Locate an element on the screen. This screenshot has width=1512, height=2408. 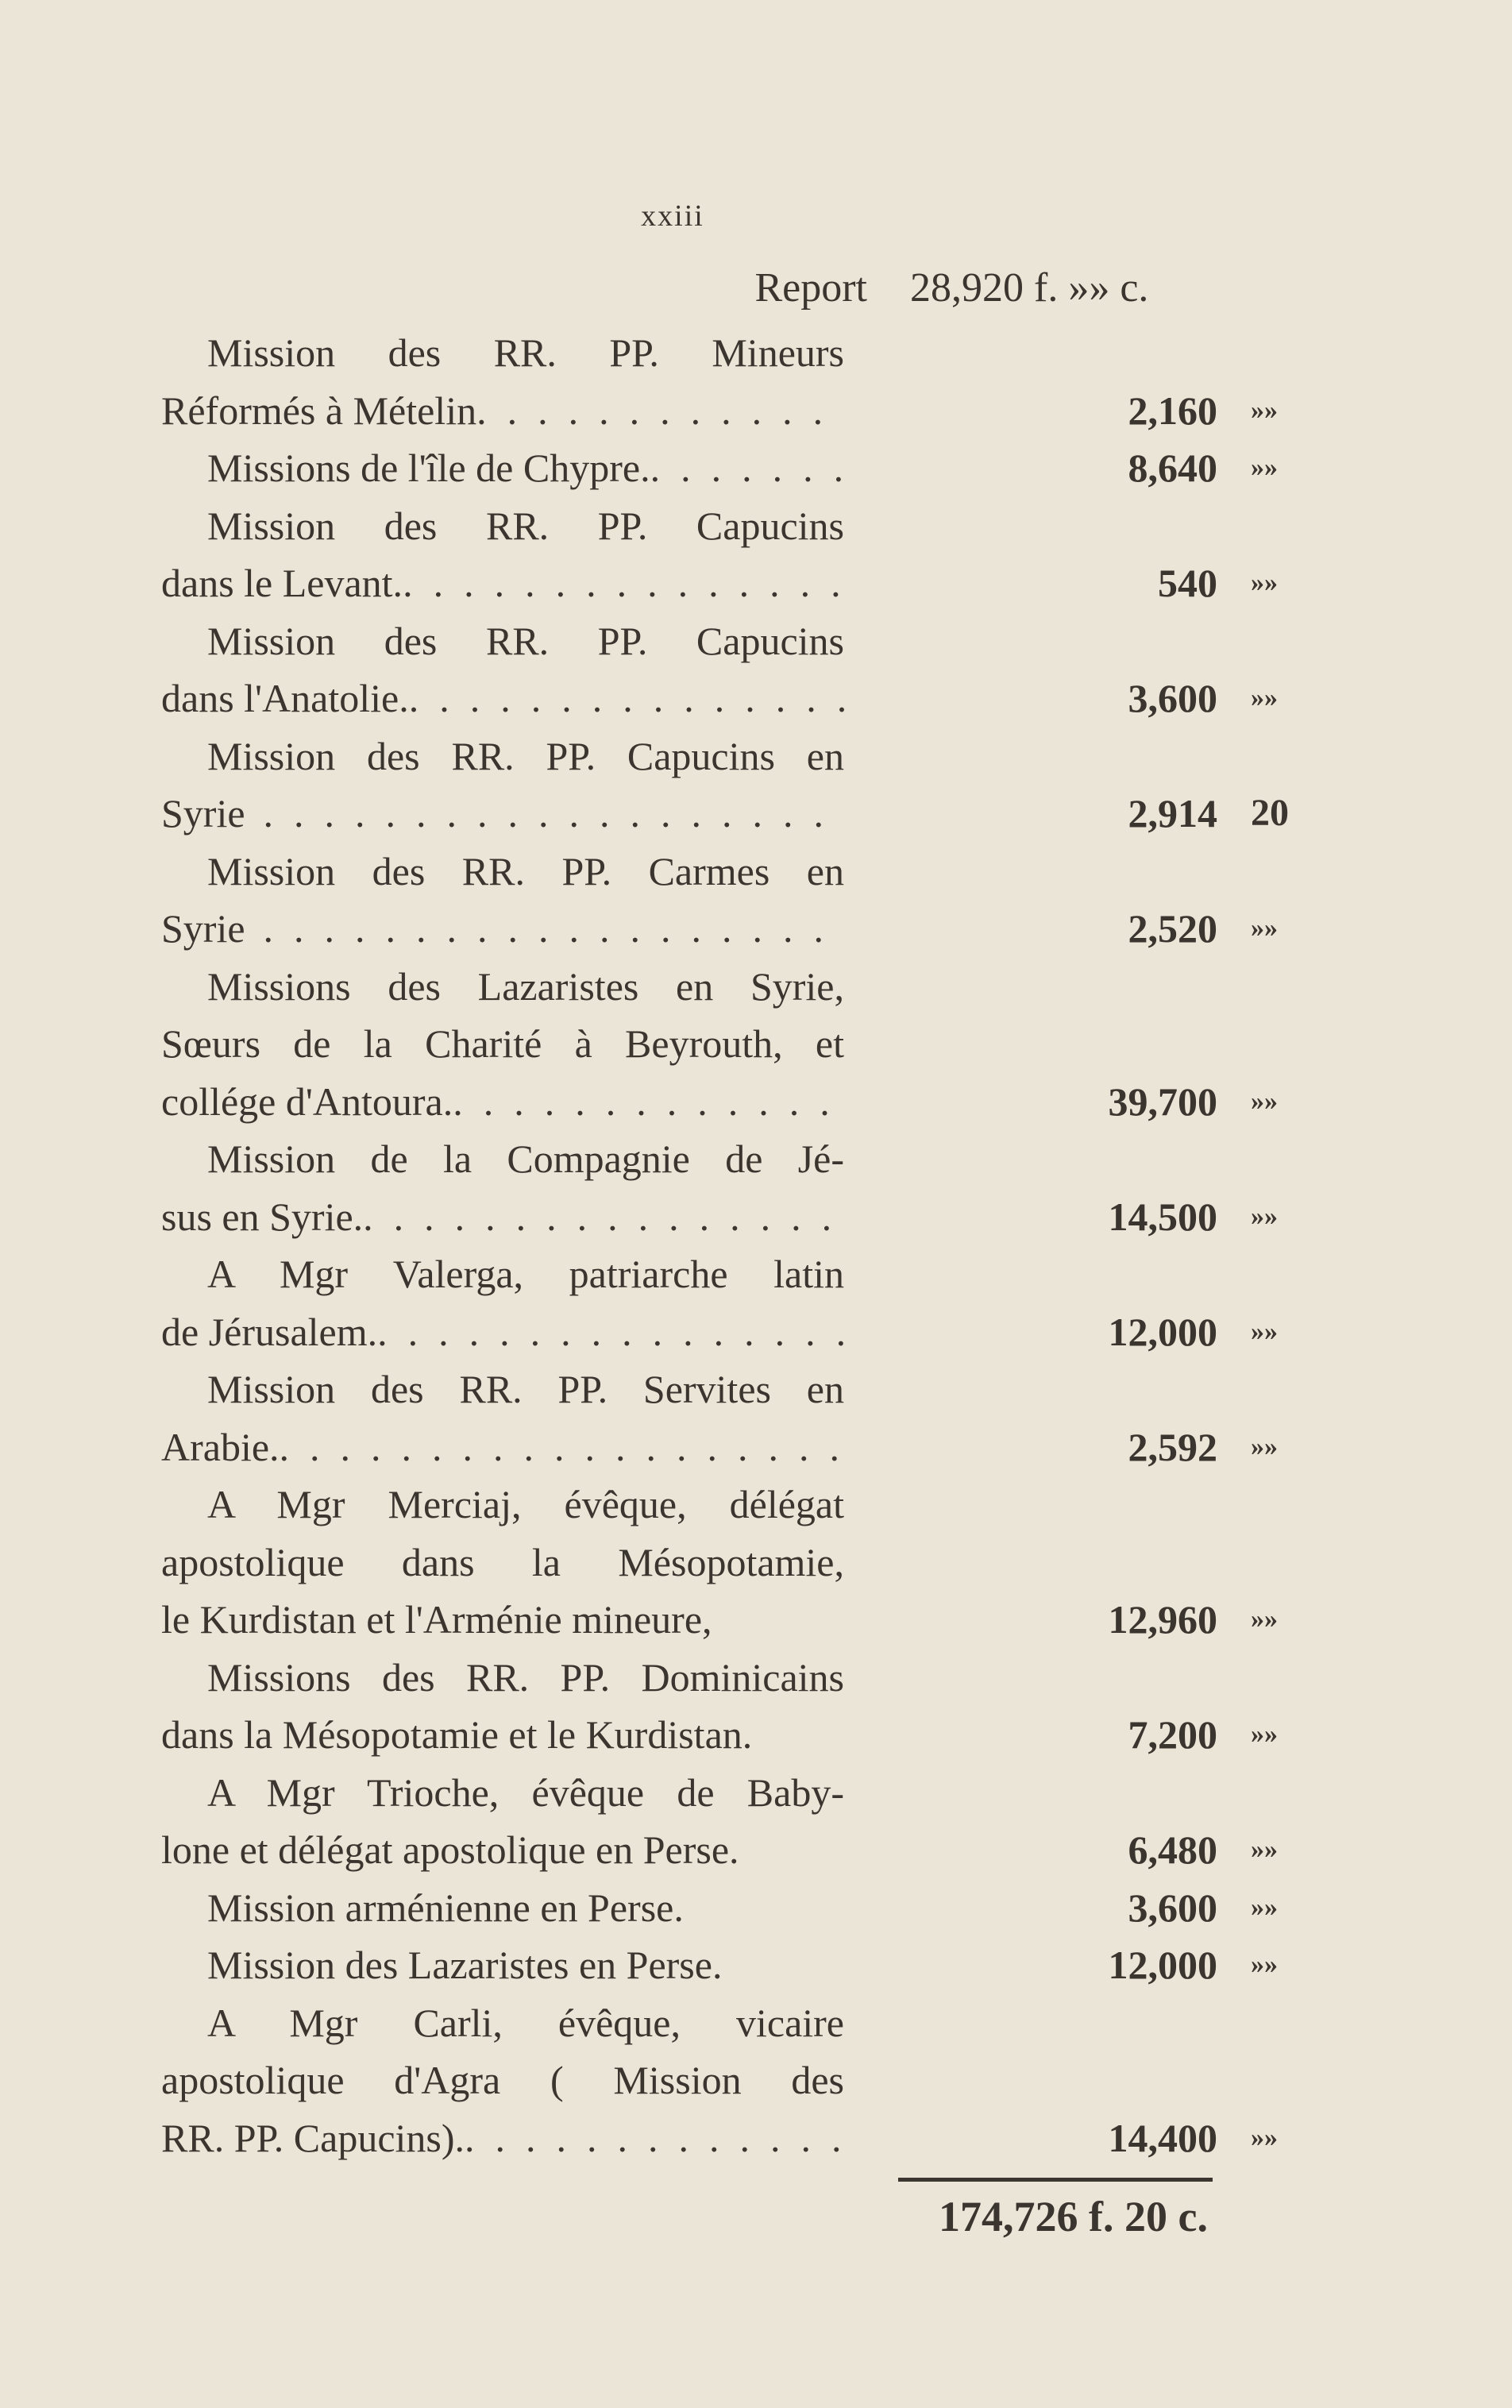
entry-text: le Kurdistan et l'Arménie mineure, is located at coordinates (502, 1619).